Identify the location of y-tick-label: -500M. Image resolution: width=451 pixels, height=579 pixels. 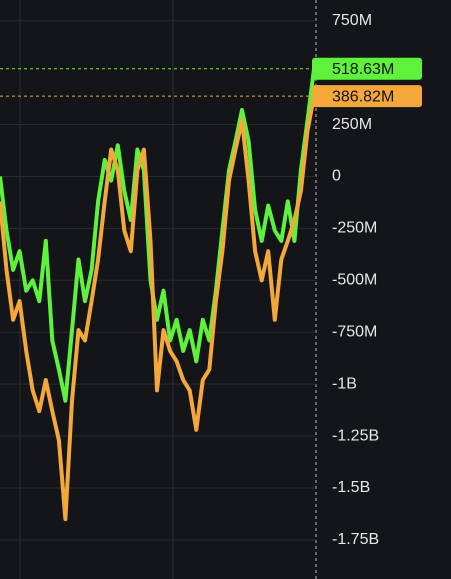
(354, 280).